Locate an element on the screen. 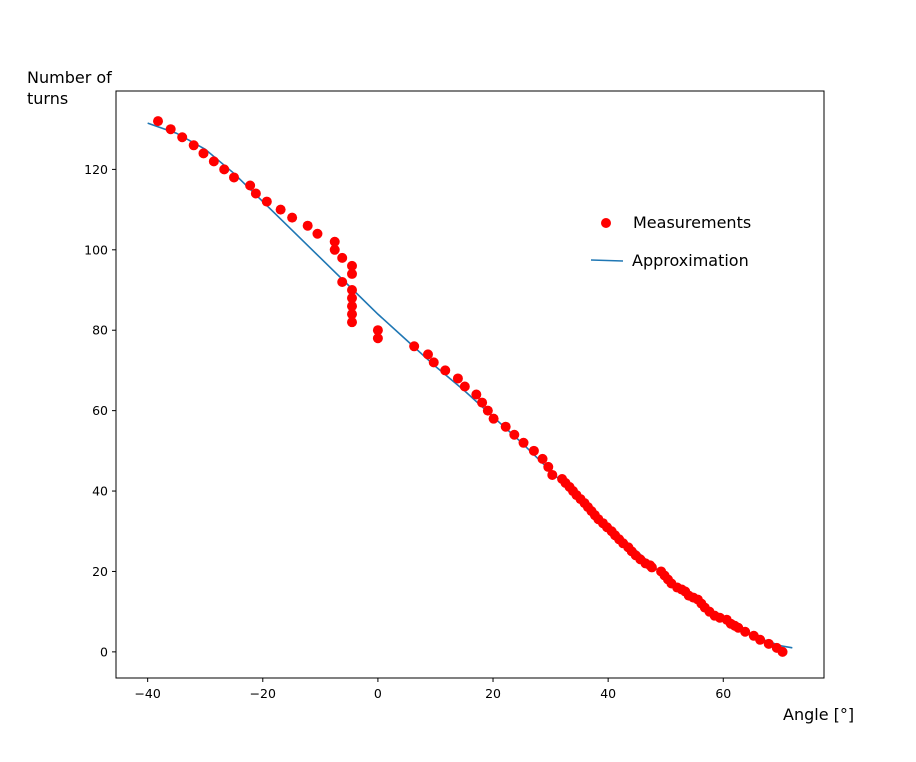 The width and height of the screenshot is (916, 762). x-axis: −40 −20 0 20 40 60 is located at coordinates (432, 689).